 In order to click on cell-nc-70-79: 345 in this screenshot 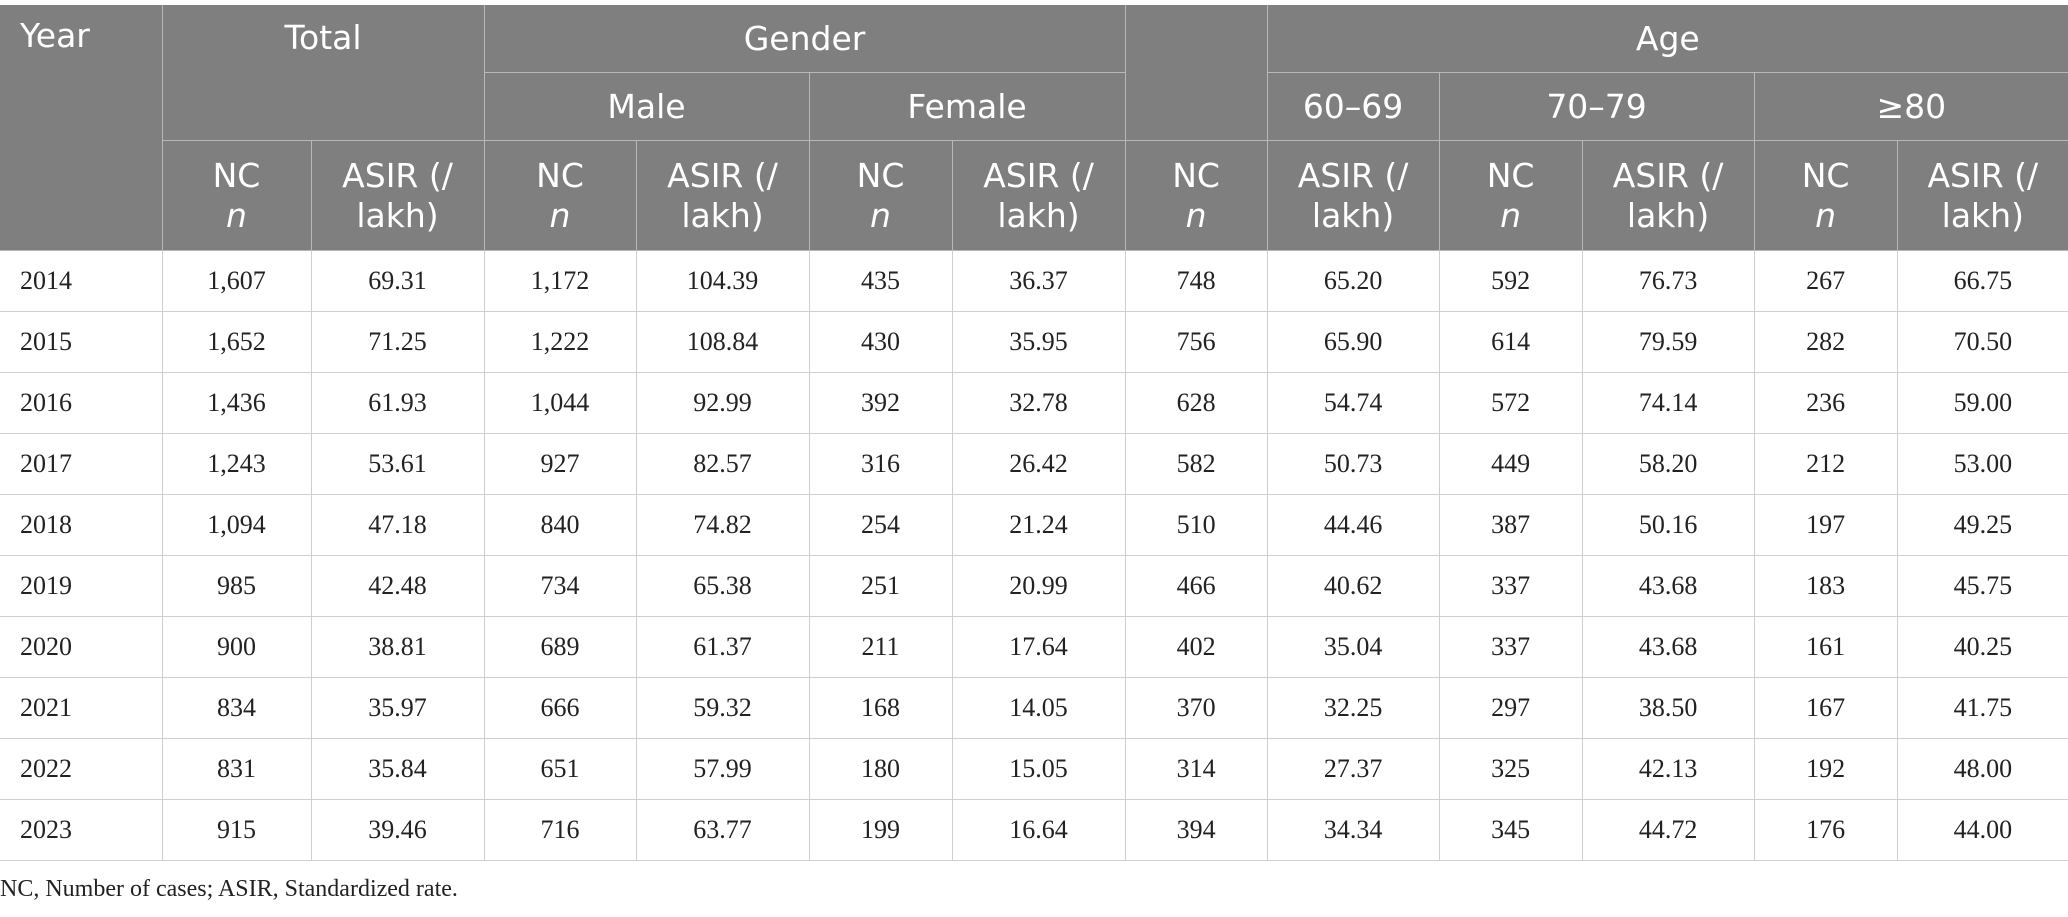, I will do `click(1511, 830)`.